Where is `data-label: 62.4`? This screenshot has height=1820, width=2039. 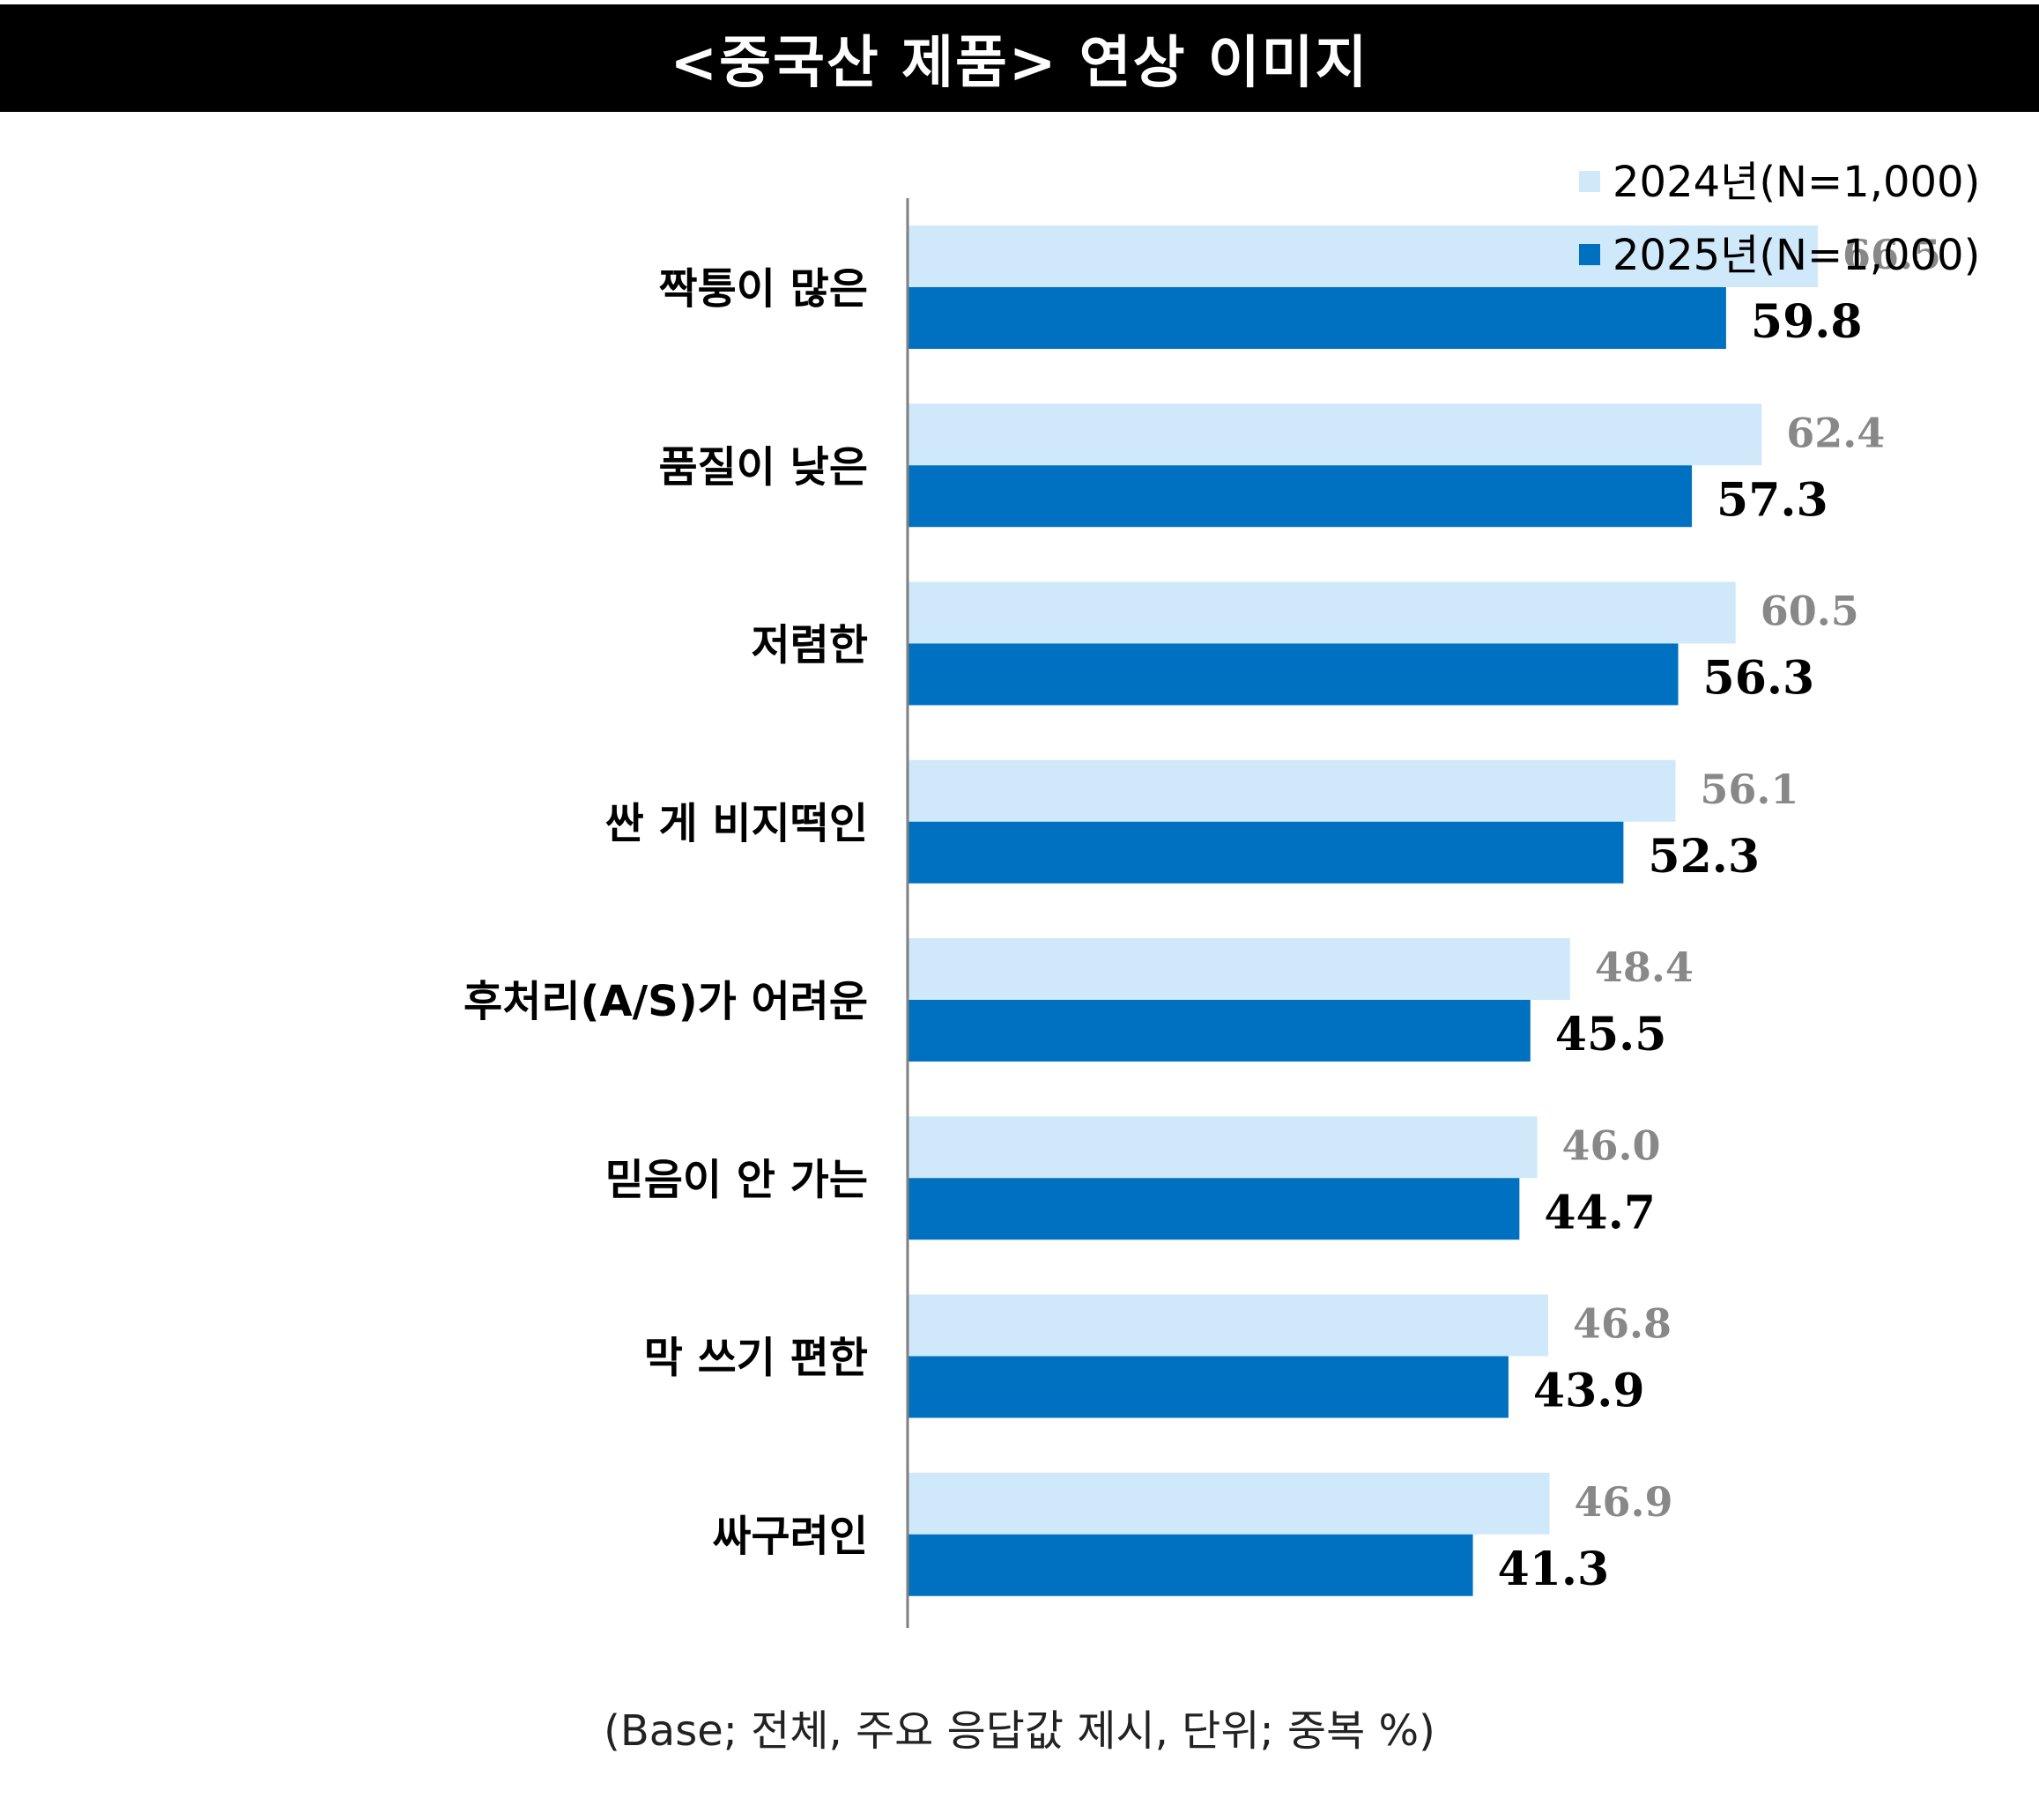 data-label: 62.4 is located at coordinates (1835, 432).